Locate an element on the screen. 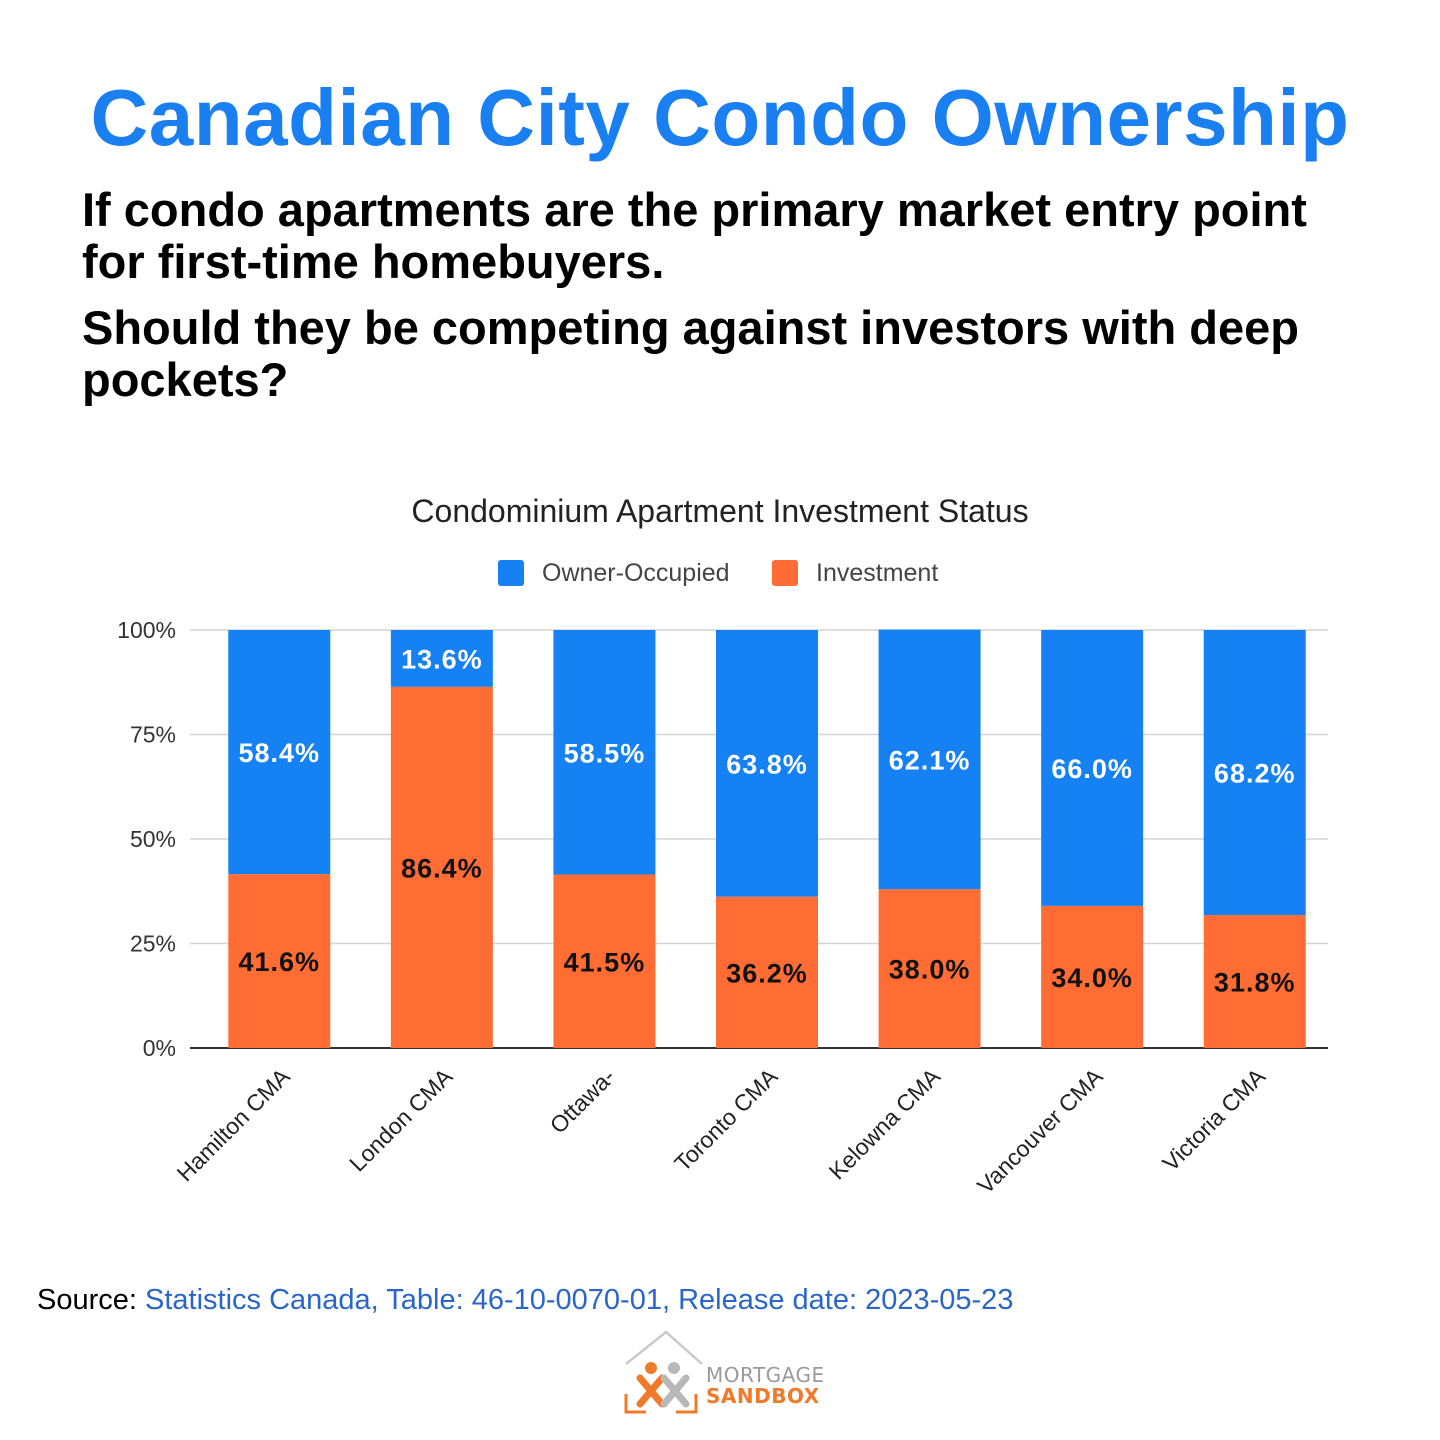 The height and width of the screenshot is (1440, 1440). data-label-owner-occupied: 58.5% is located at coordinates (605, 753).